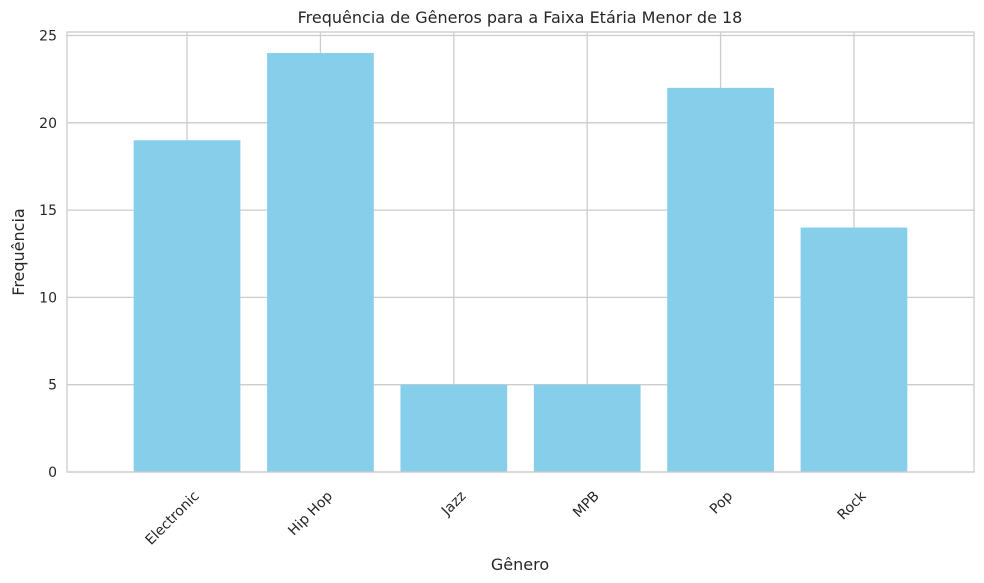  I want to click on x-tick-labels: Electronic Hip Hop Jazz MPB Pop Rock, so click(507, 518).